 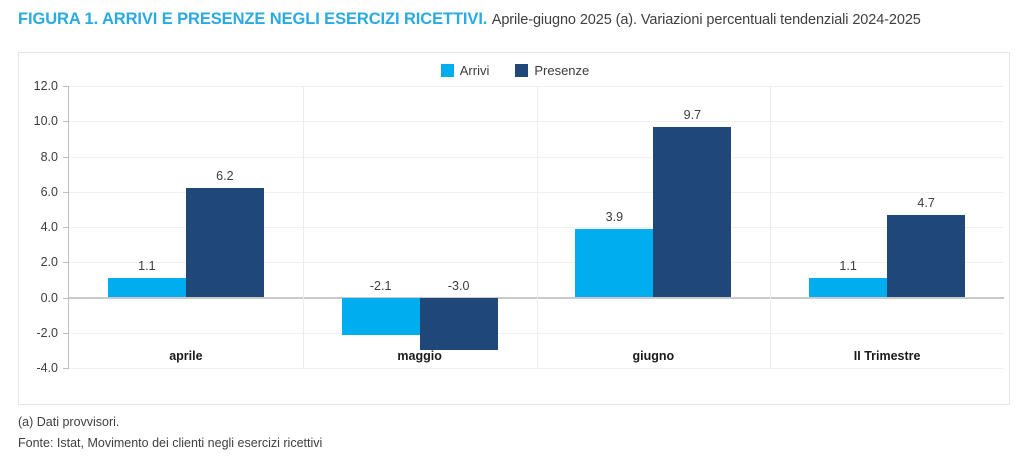 I want to click on chart-legend: Arrivi Presenze, so click(x=515, y=70).